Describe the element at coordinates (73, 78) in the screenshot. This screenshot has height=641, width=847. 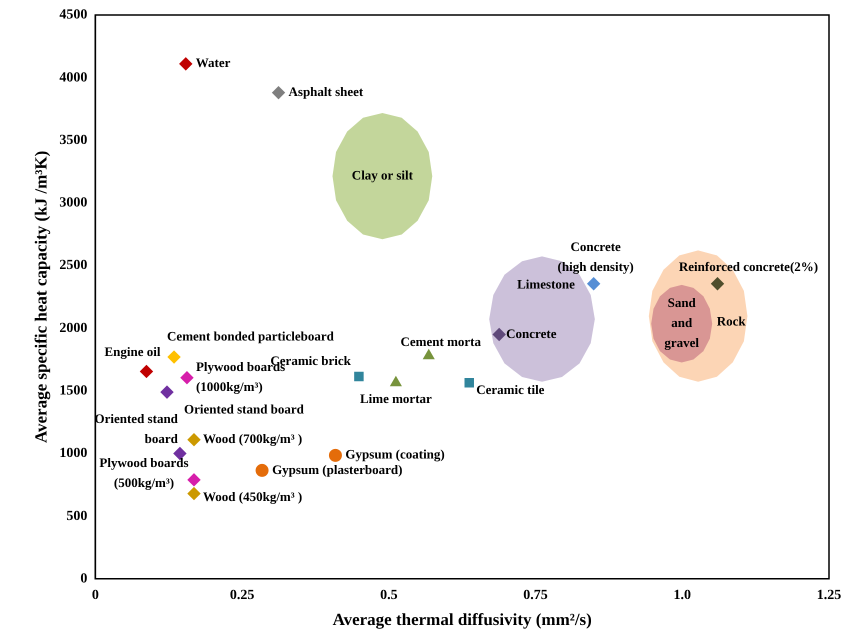
I see `y-tick-label: 4000` at that location.